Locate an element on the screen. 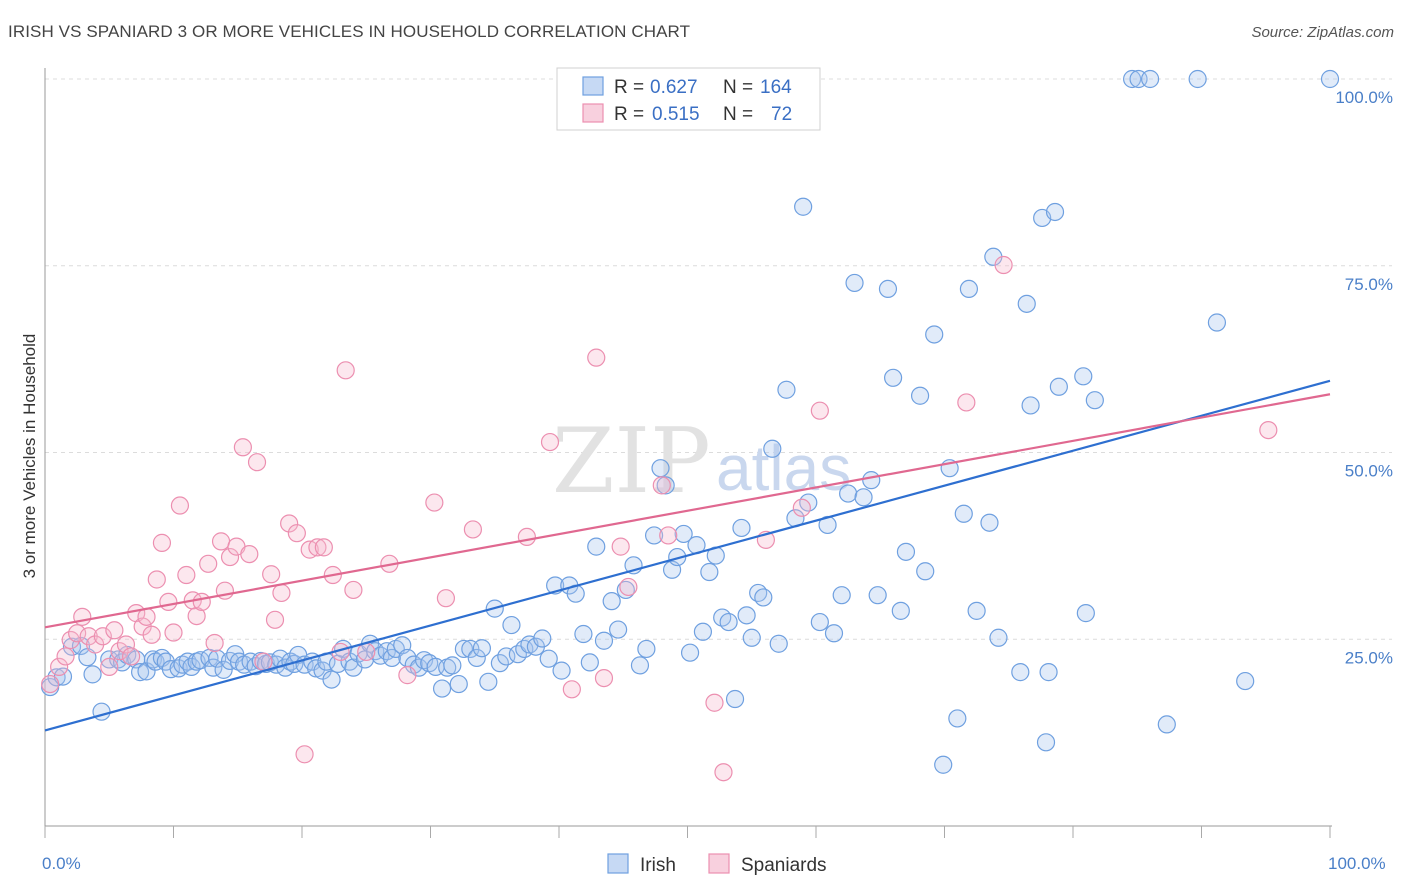 The width and height of the screenshot is (1406, 892). x-tick-marks is located at coordinates (687, 832).